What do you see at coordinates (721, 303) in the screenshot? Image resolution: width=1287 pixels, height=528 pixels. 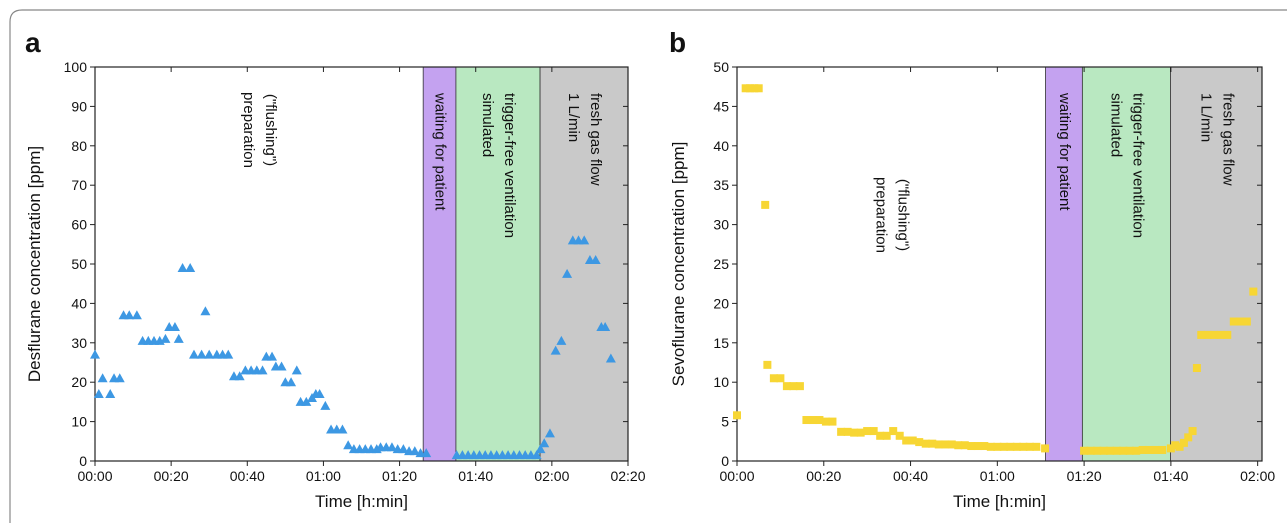 I see `y-tick-label: 20` at bounding box center [721, 303].